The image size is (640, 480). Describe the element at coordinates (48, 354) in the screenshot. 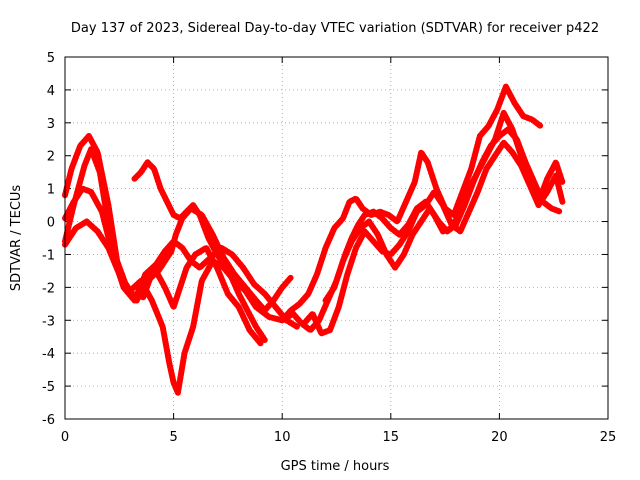

I see `y-tick-label: -4` at that location.